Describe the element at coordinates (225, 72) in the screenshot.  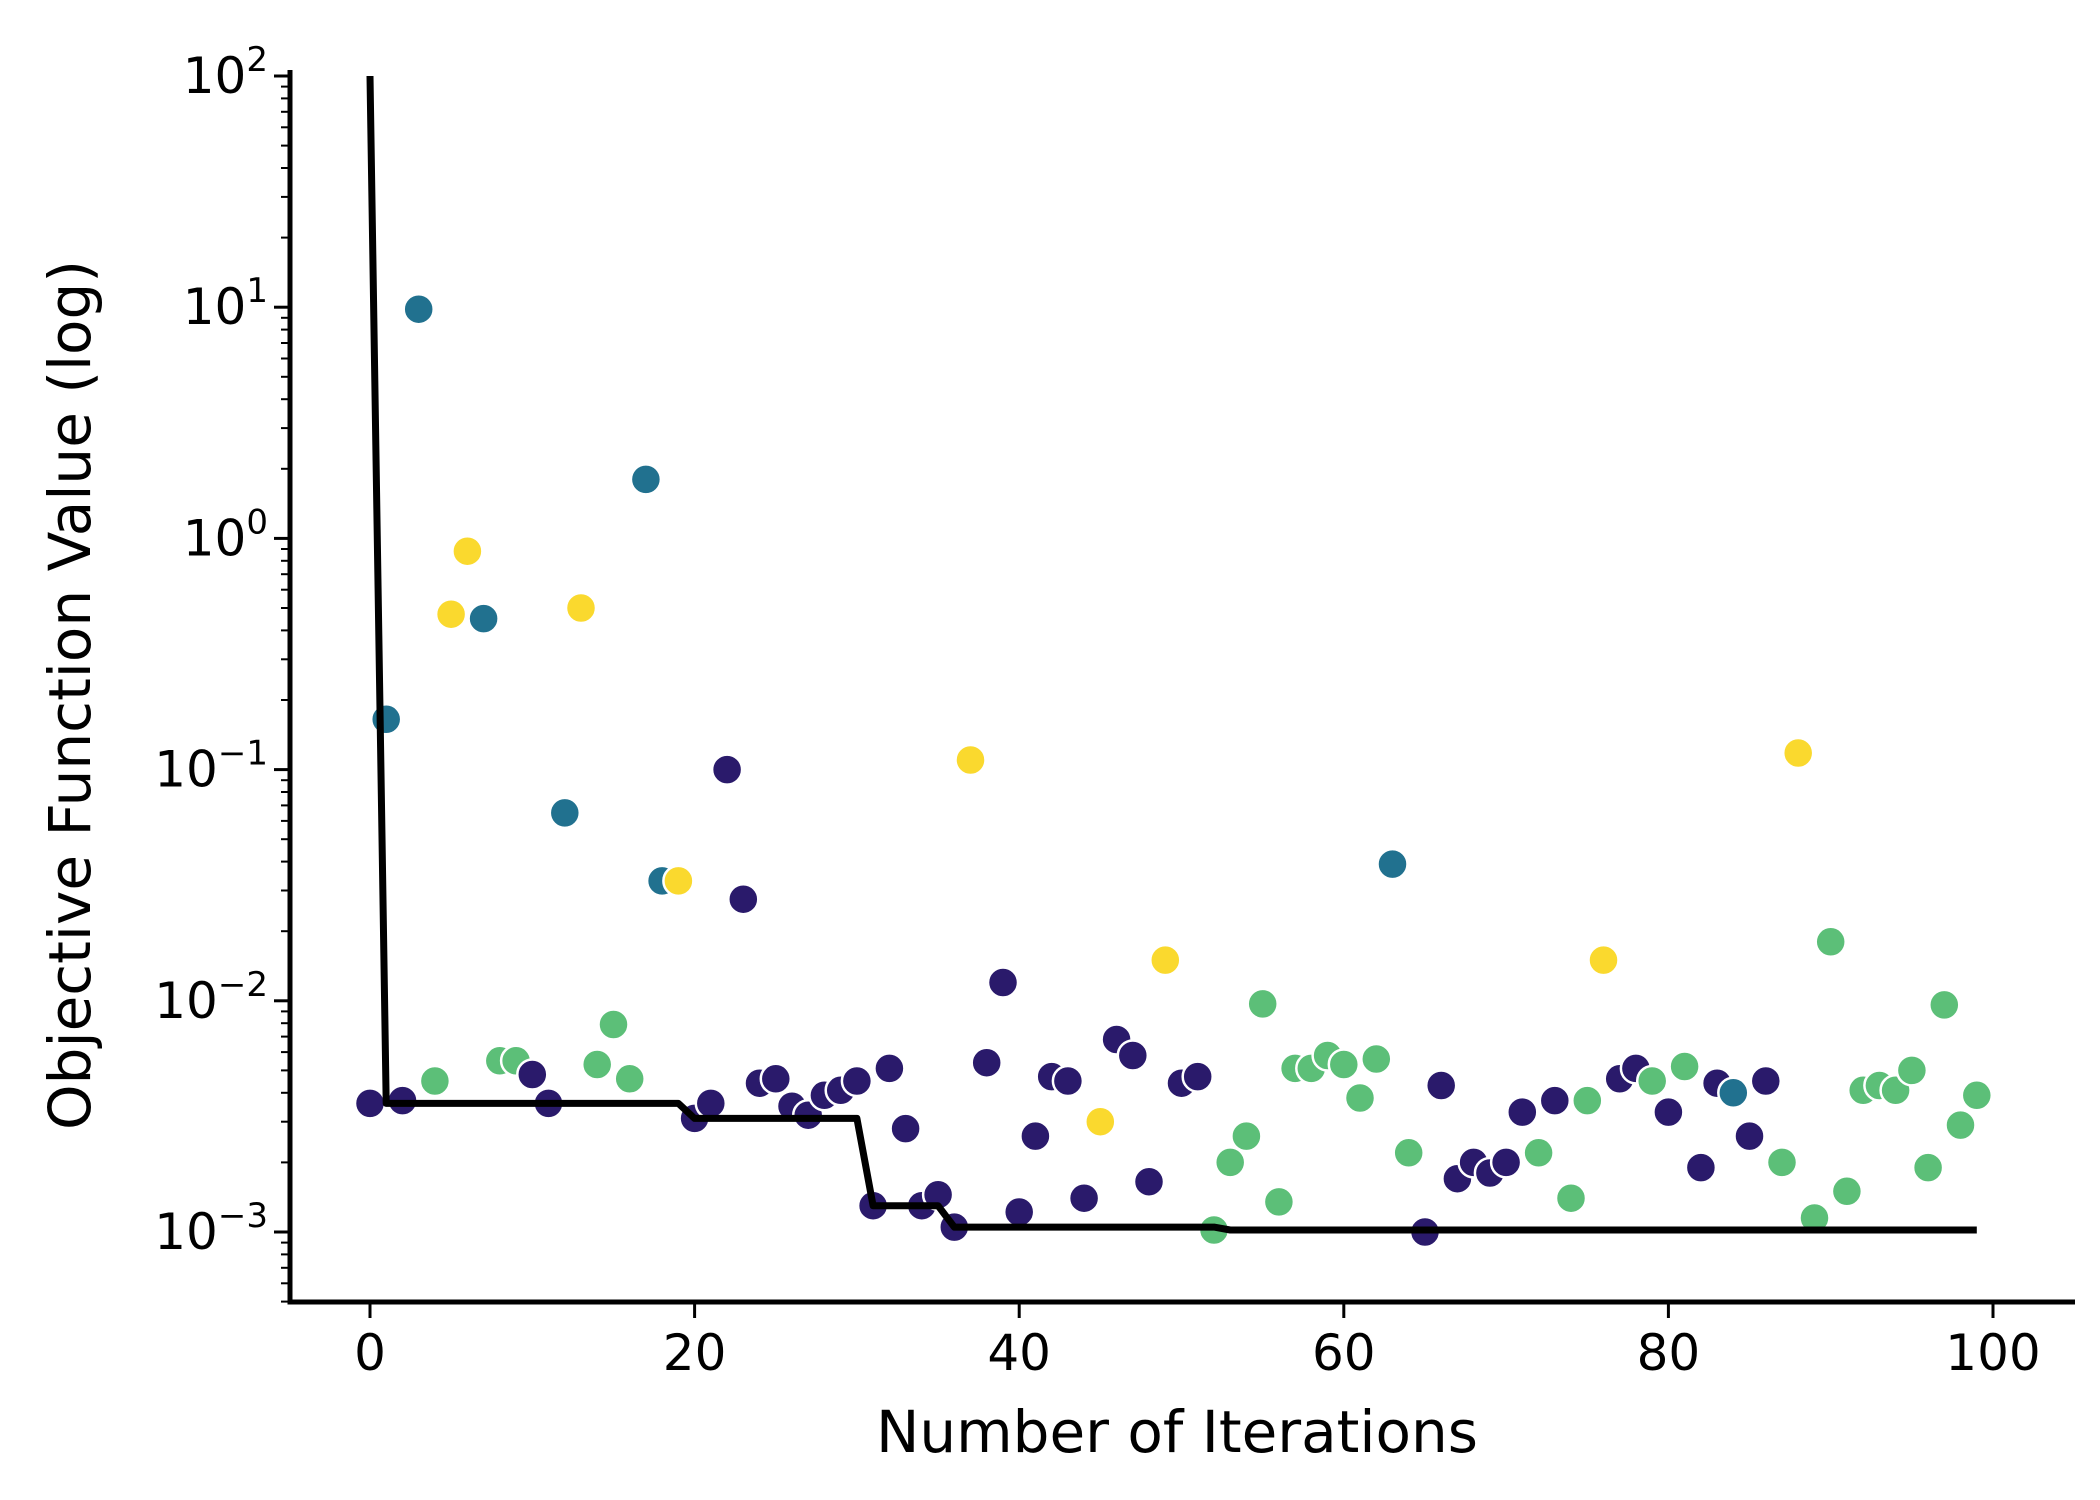
I see `y-tick-label: 10²` at that location.